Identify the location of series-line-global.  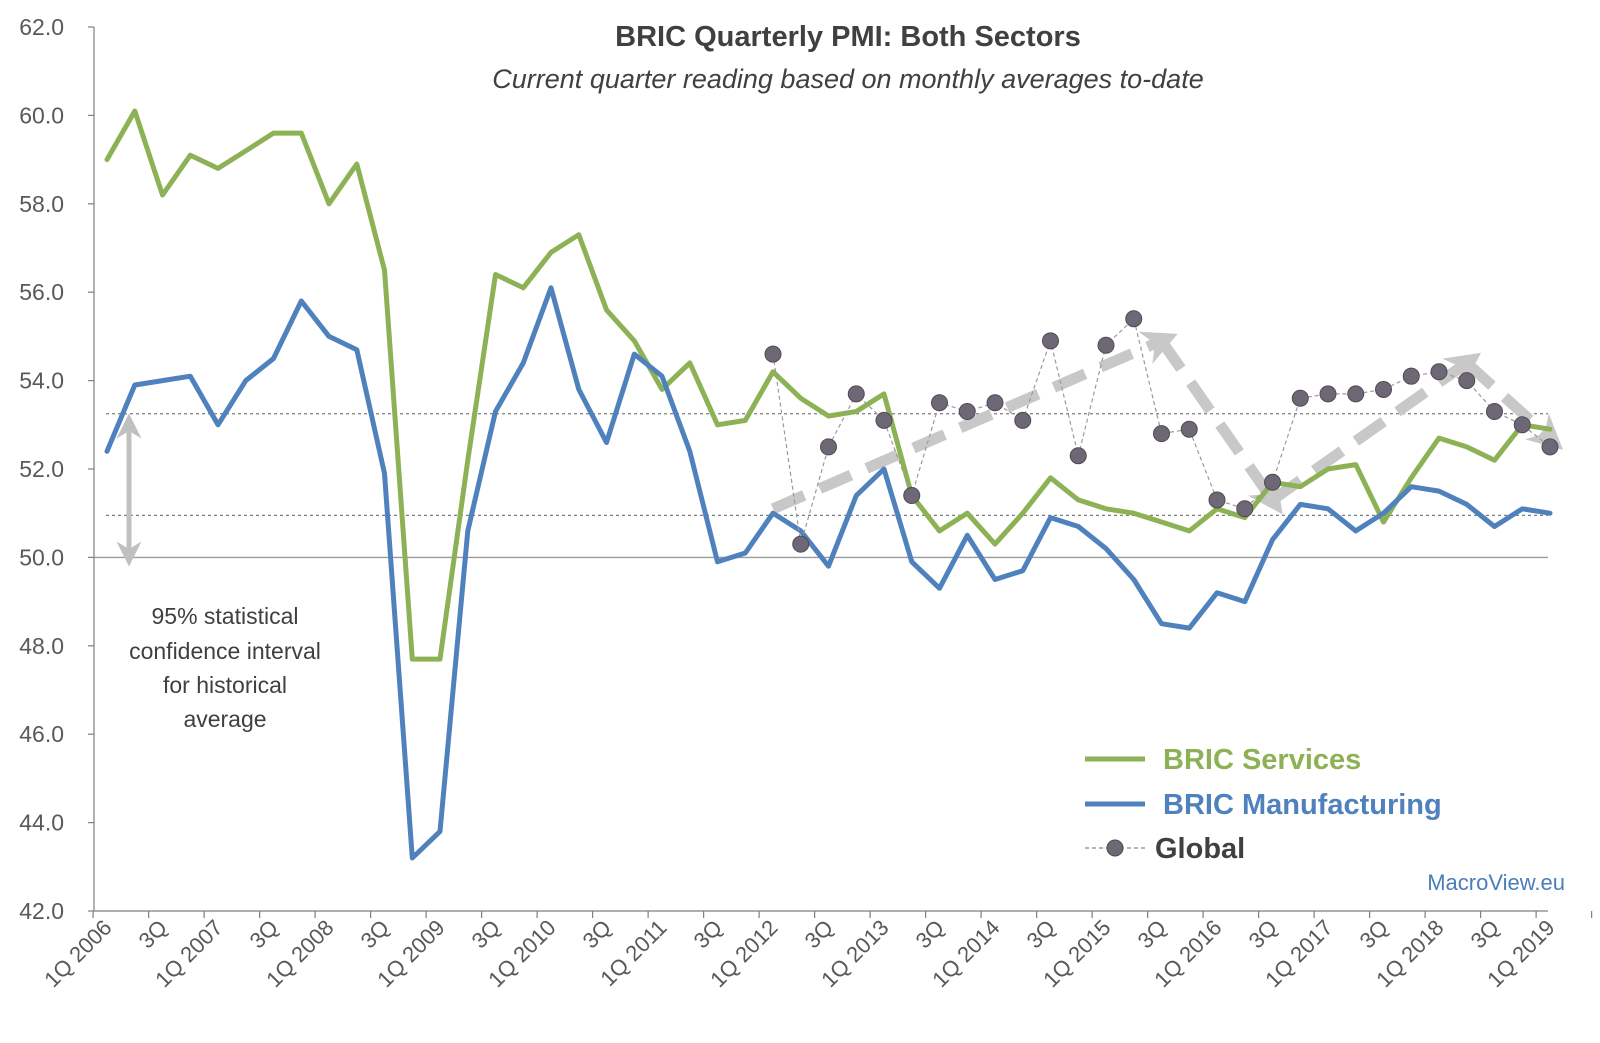
(1161, 431).